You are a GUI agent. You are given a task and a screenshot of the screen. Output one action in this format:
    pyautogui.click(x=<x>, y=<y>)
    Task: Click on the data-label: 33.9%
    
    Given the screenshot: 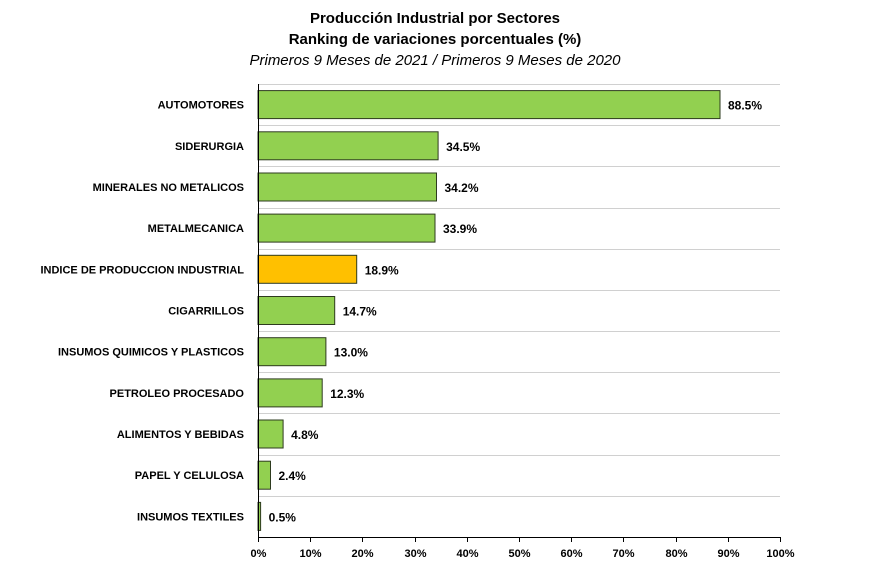 What is the action you would take?
    pyautogui.click(x=460, y=229)
    